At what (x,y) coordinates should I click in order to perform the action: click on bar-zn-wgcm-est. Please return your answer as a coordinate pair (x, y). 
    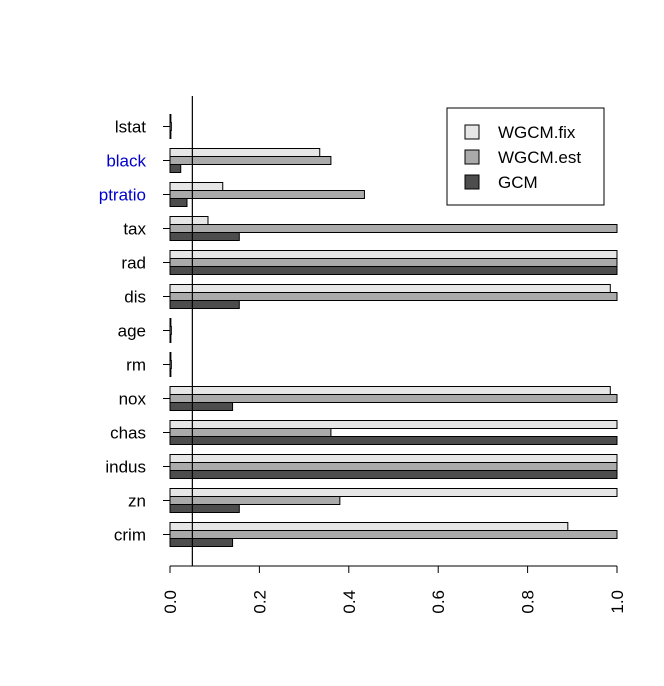
    Looking at the image, I should click on (255, 500).